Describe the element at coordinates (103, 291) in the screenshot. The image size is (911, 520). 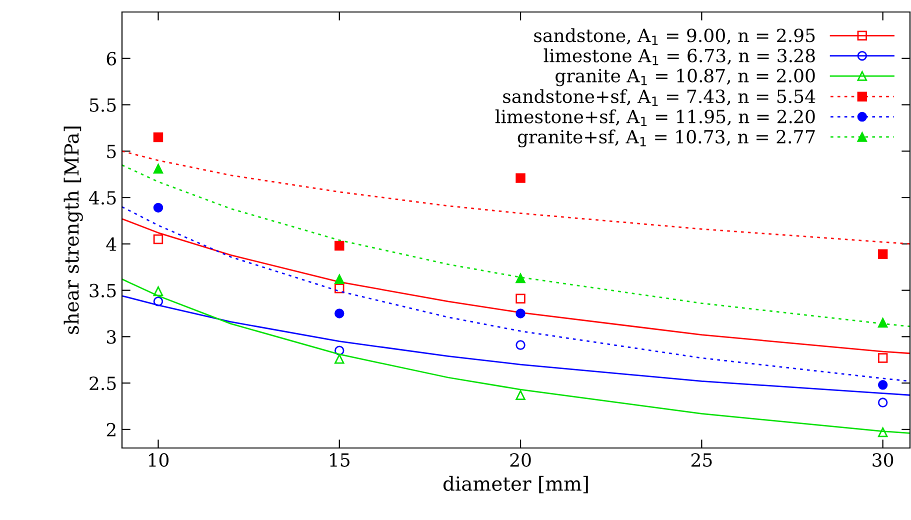
I see `y-tick-label: 3.5` at that location.